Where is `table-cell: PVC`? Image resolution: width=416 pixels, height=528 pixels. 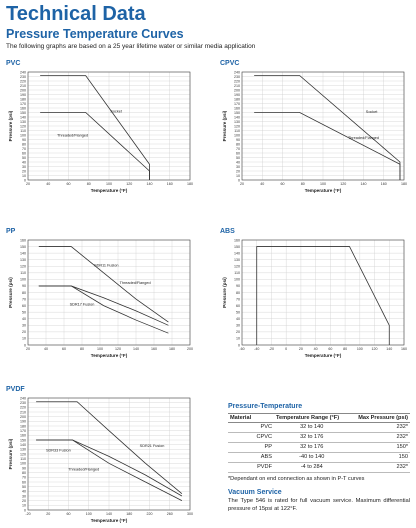 table-cell: PVC is located at coordinates (251, 427).